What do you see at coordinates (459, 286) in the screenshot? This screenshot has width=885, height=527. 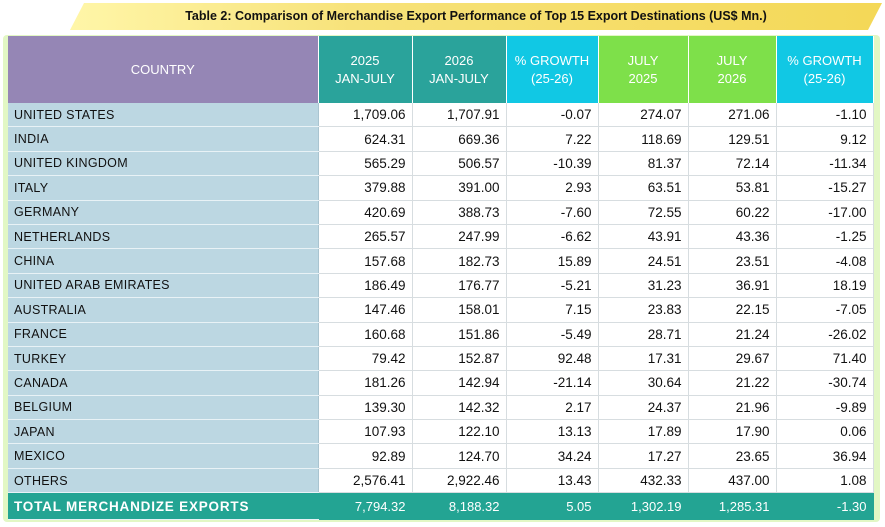 I see `ytd-2026-cell: 176.77` at bounding box center [459, 286].